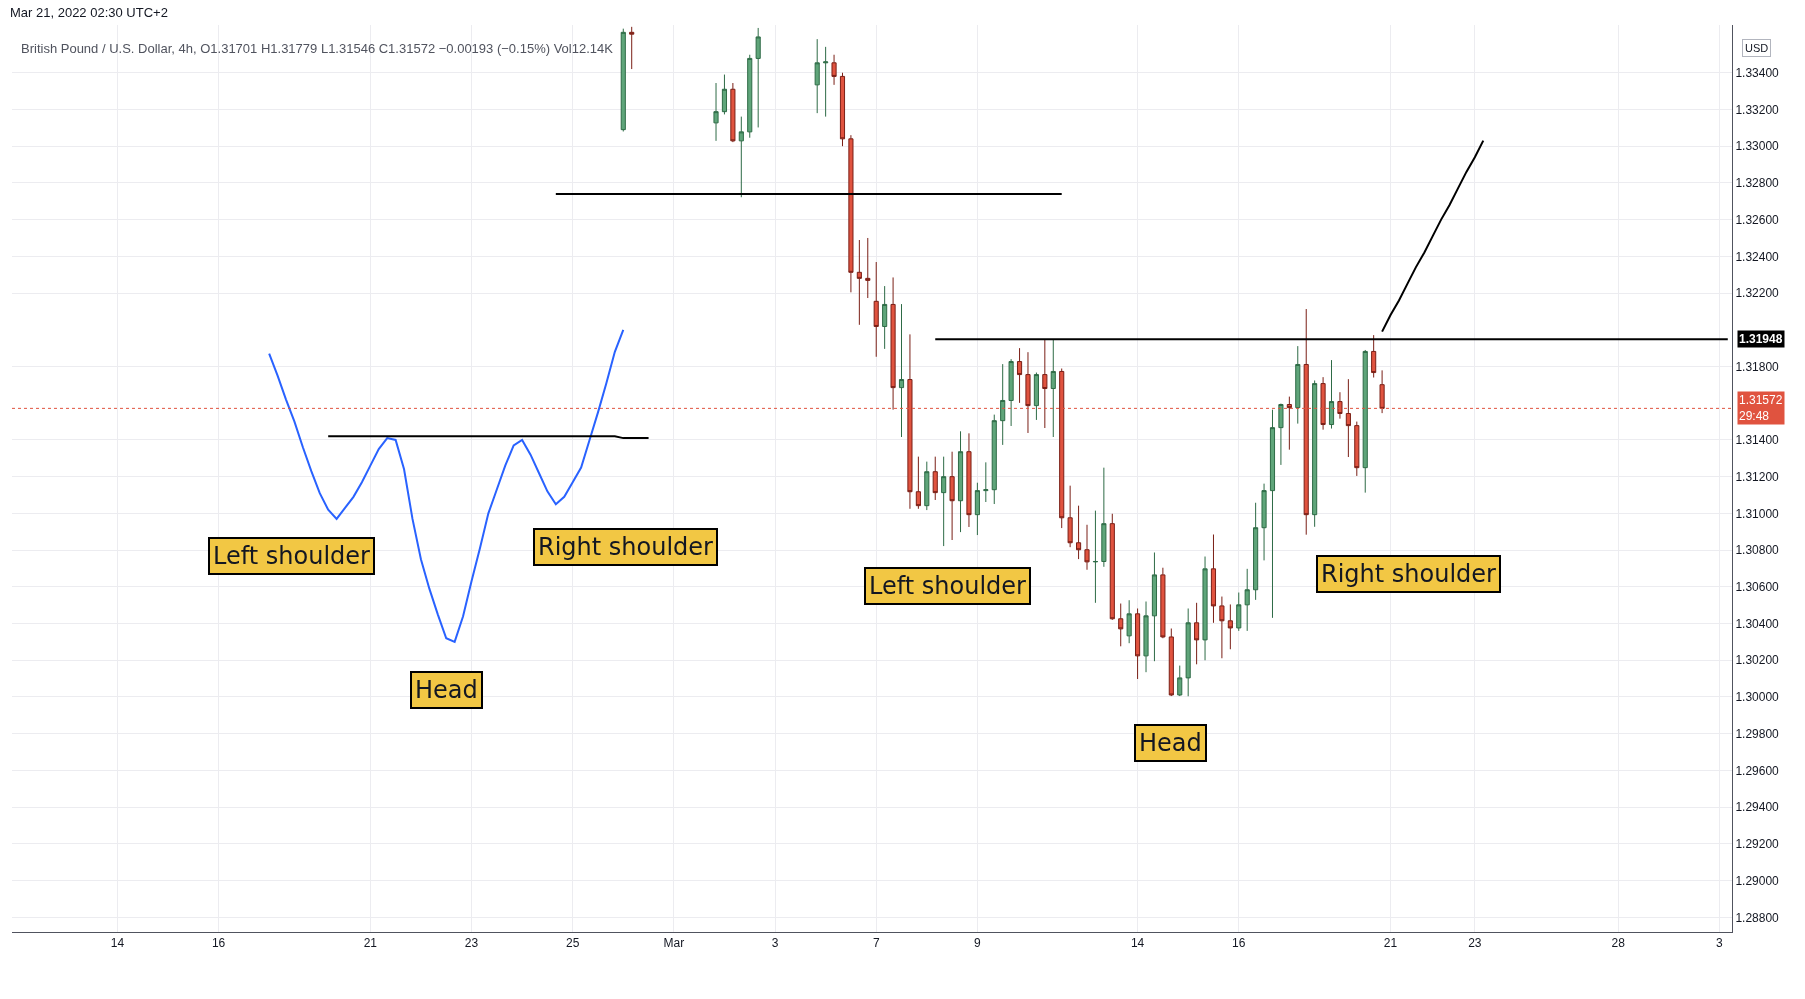 The width and height of the screenshot is (1805, 999). I want to click on ref-line-label: 1.31572 29:48, so click(1761, 408).